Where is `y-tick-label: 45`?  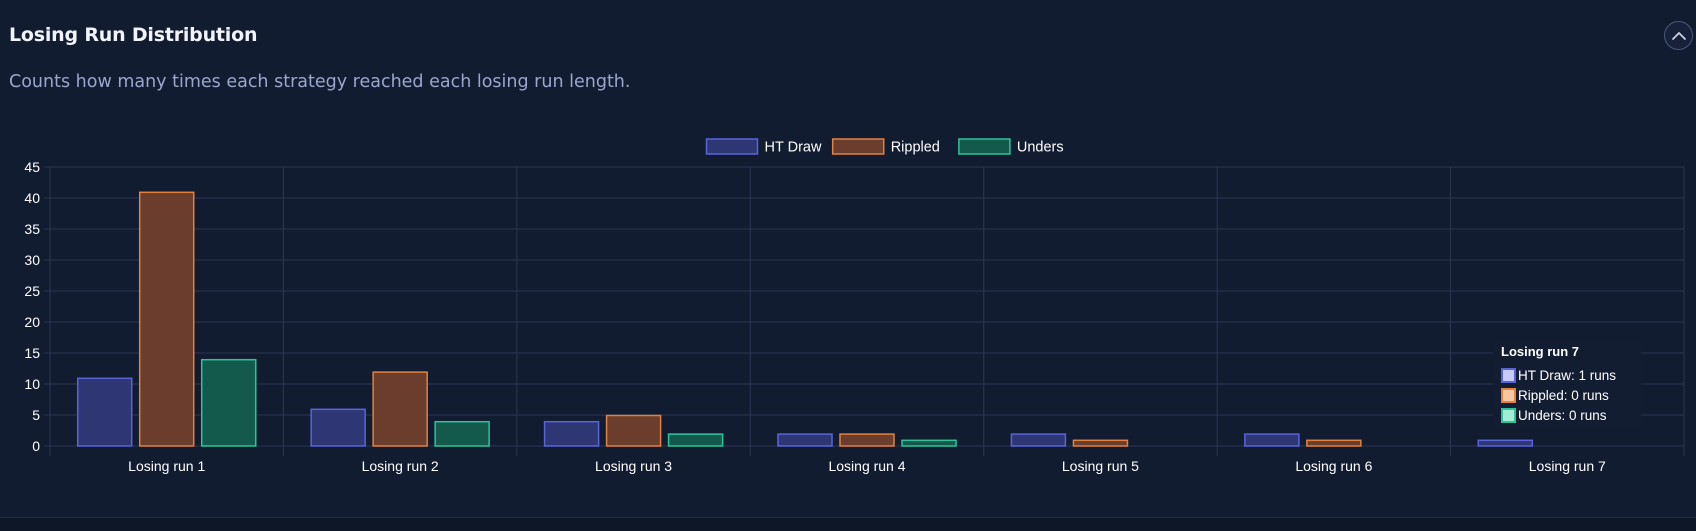
y-tick-label: 45 is located at coordinates (32, 167).